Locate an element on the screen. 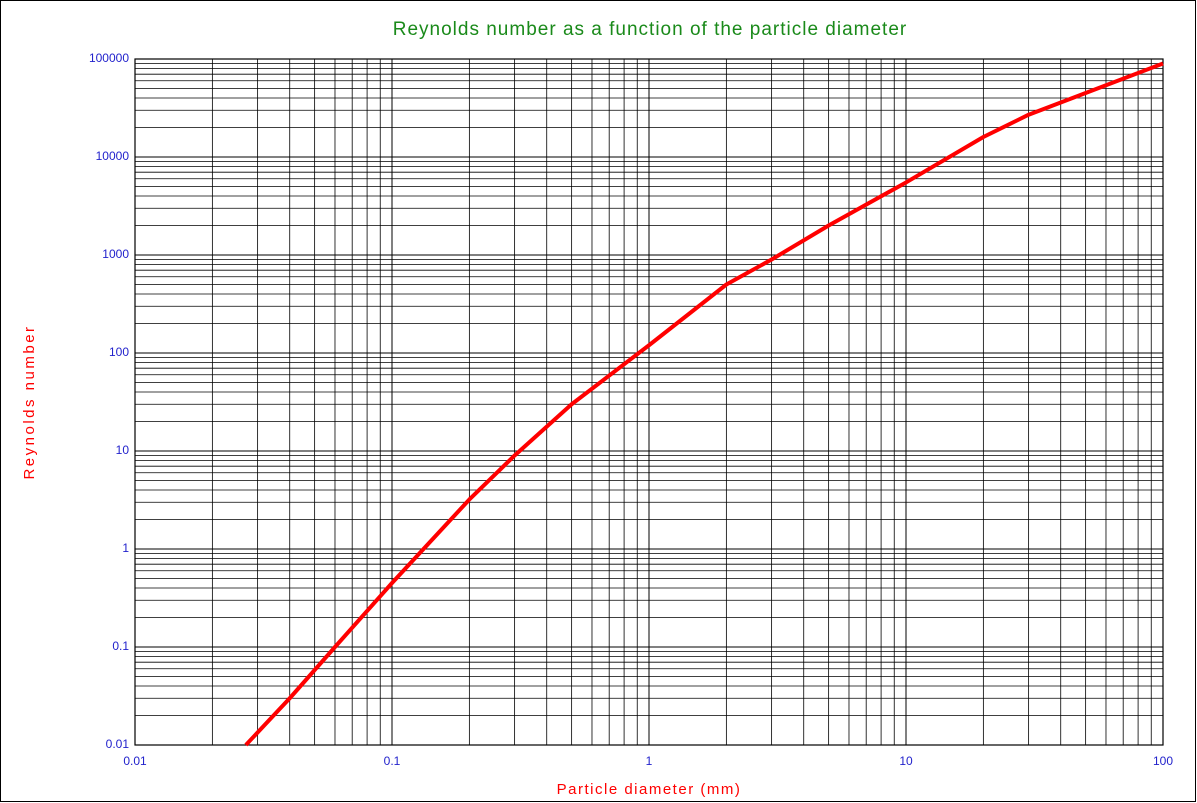  y-tick-label: 0.01 is located at coordinates (118, 744).